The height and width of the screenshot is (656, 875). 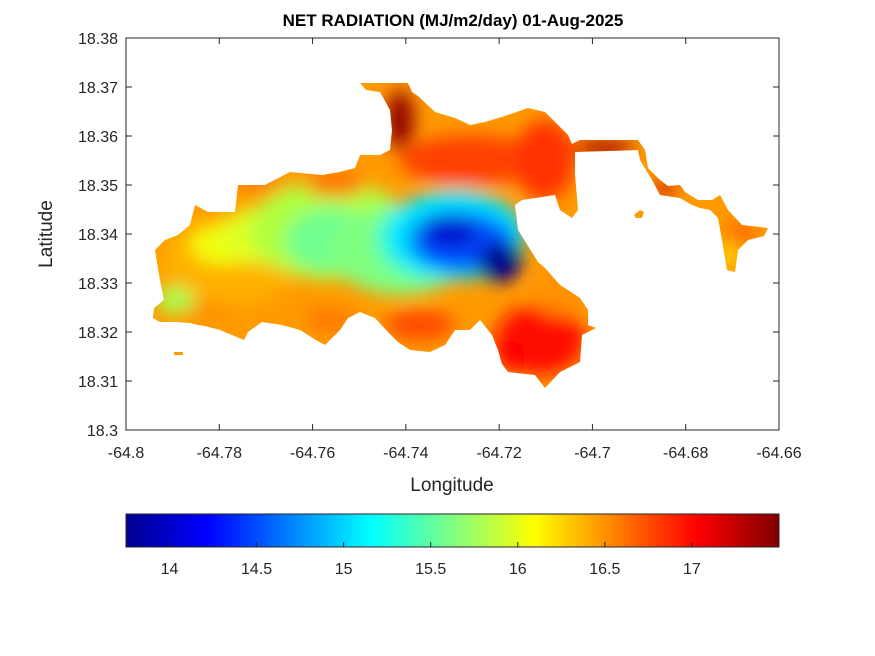 What do you see at coordinates (98, 137) in the screenshot?
I see `y-tick-label: 18.36` at bounding box center [98, 137].